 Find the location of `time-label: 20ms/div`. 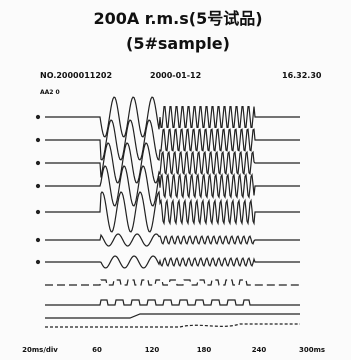

time-label: 20ms/div is located at coordinates (40, 350).